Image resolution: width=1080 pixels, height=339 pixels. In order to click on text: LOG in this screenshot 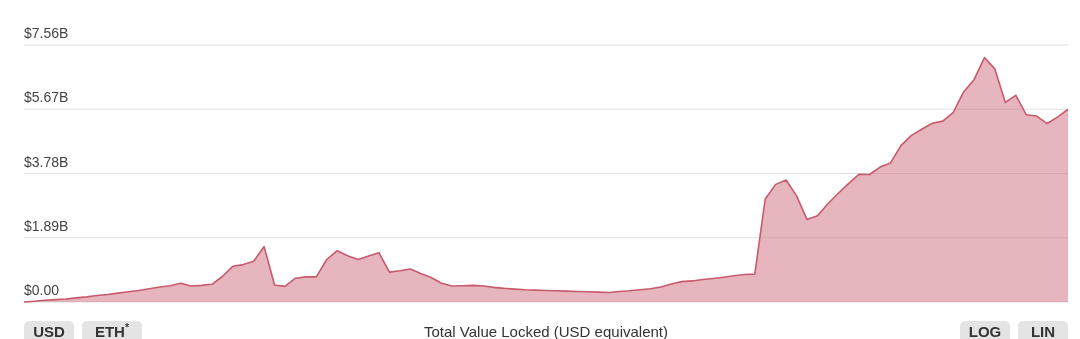, I will do `click(985, 331)`.